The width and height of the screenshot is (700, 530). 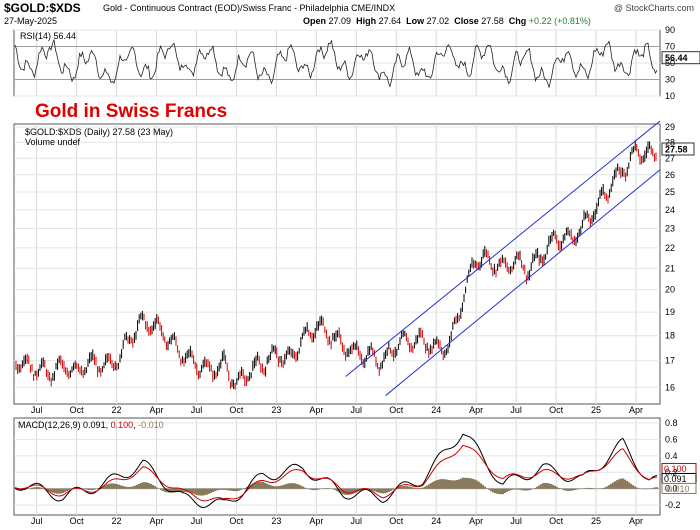 What do you see at coordinates (42, 8) in the screenshot?
I see `chart-symbol: $GOLD:$XDS` at bounding box center [42, 8].